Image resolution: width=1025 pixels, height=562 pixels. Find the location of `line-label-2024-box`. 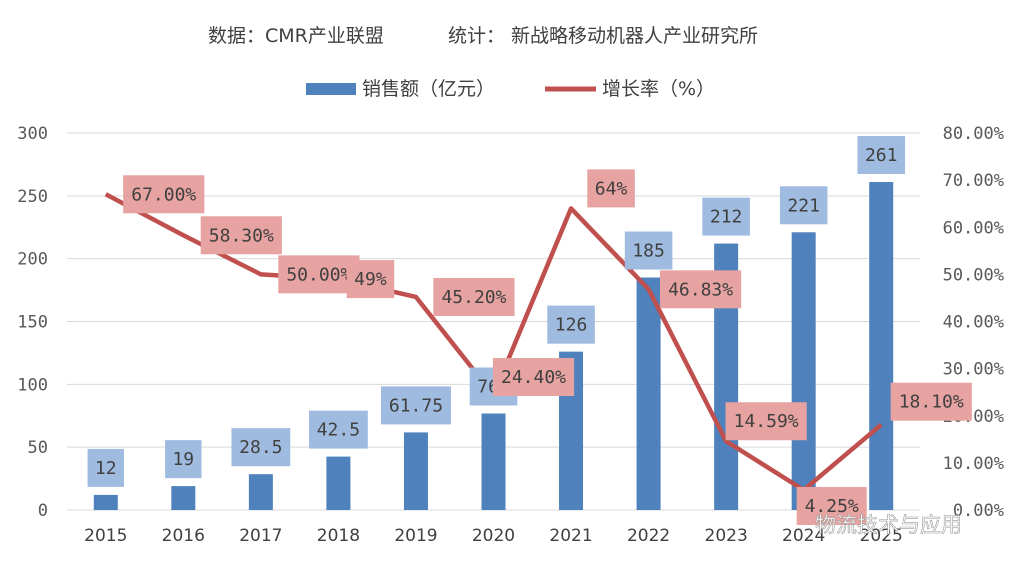

line-label-2024-box is located at coordinates (831, 505).